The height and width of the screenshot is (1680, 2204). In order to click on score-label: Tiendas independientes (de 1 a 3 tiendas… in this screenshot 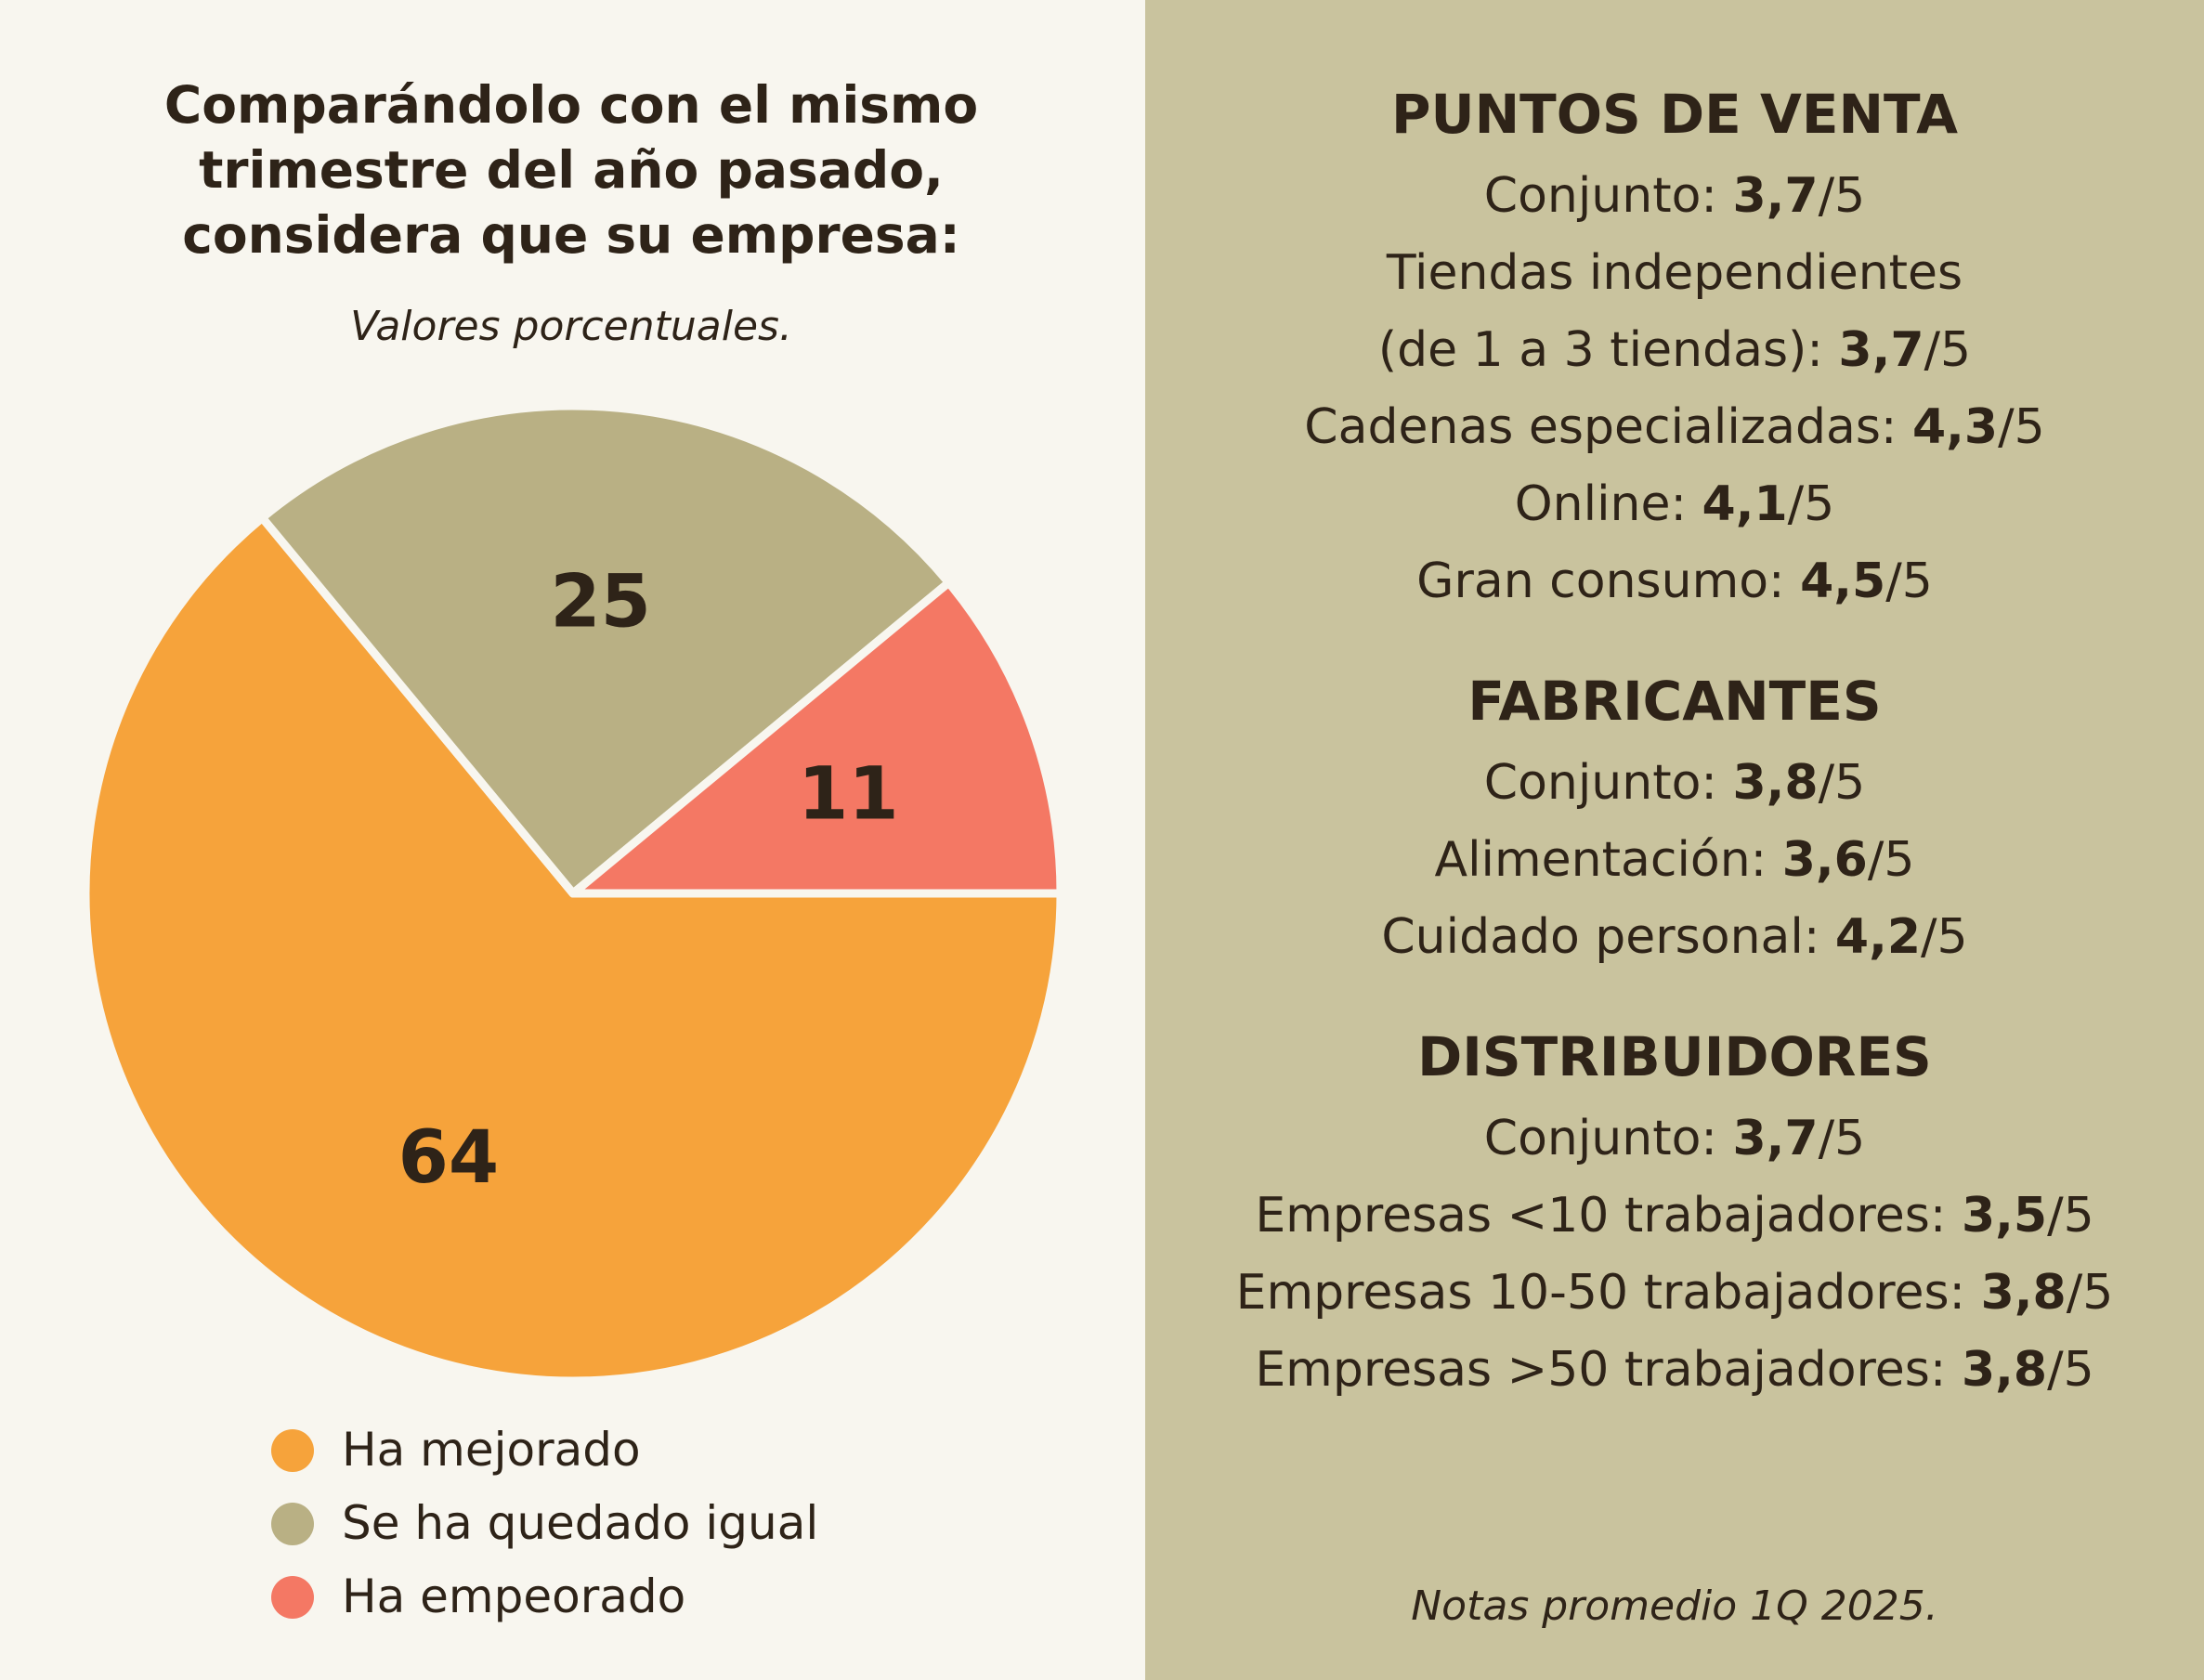, I will do `click(1670, 311)`.